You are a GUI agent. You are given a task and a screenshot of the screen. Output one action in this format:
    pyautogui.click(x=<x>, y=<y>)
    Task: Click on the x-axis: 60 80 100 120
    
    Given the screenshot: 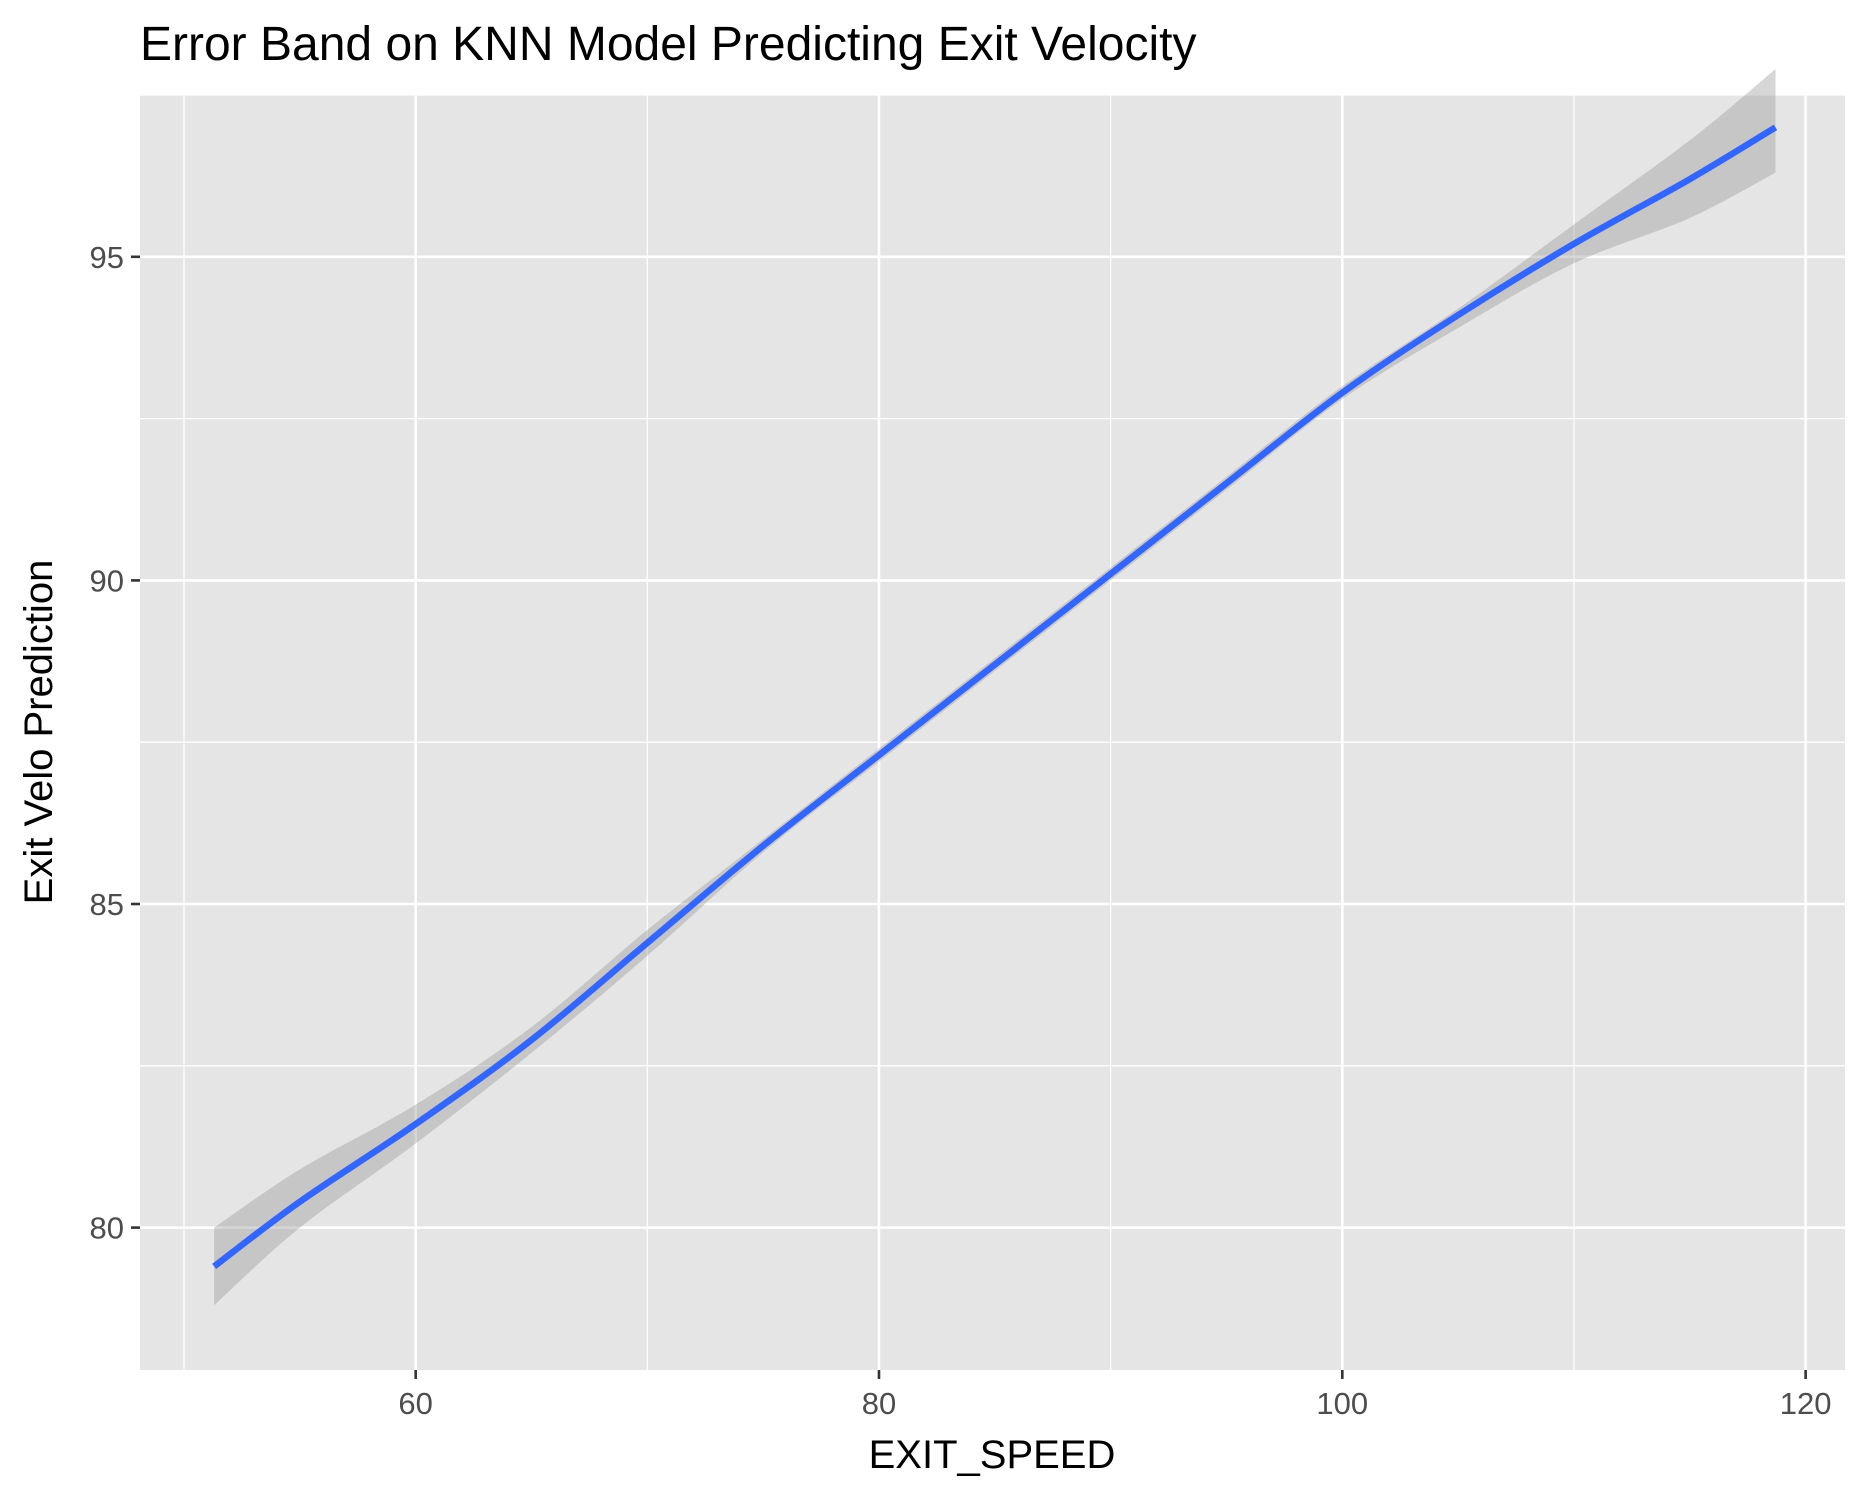 What is the action you would take?
    pyautogui.click(x=1114, y=1395)
    